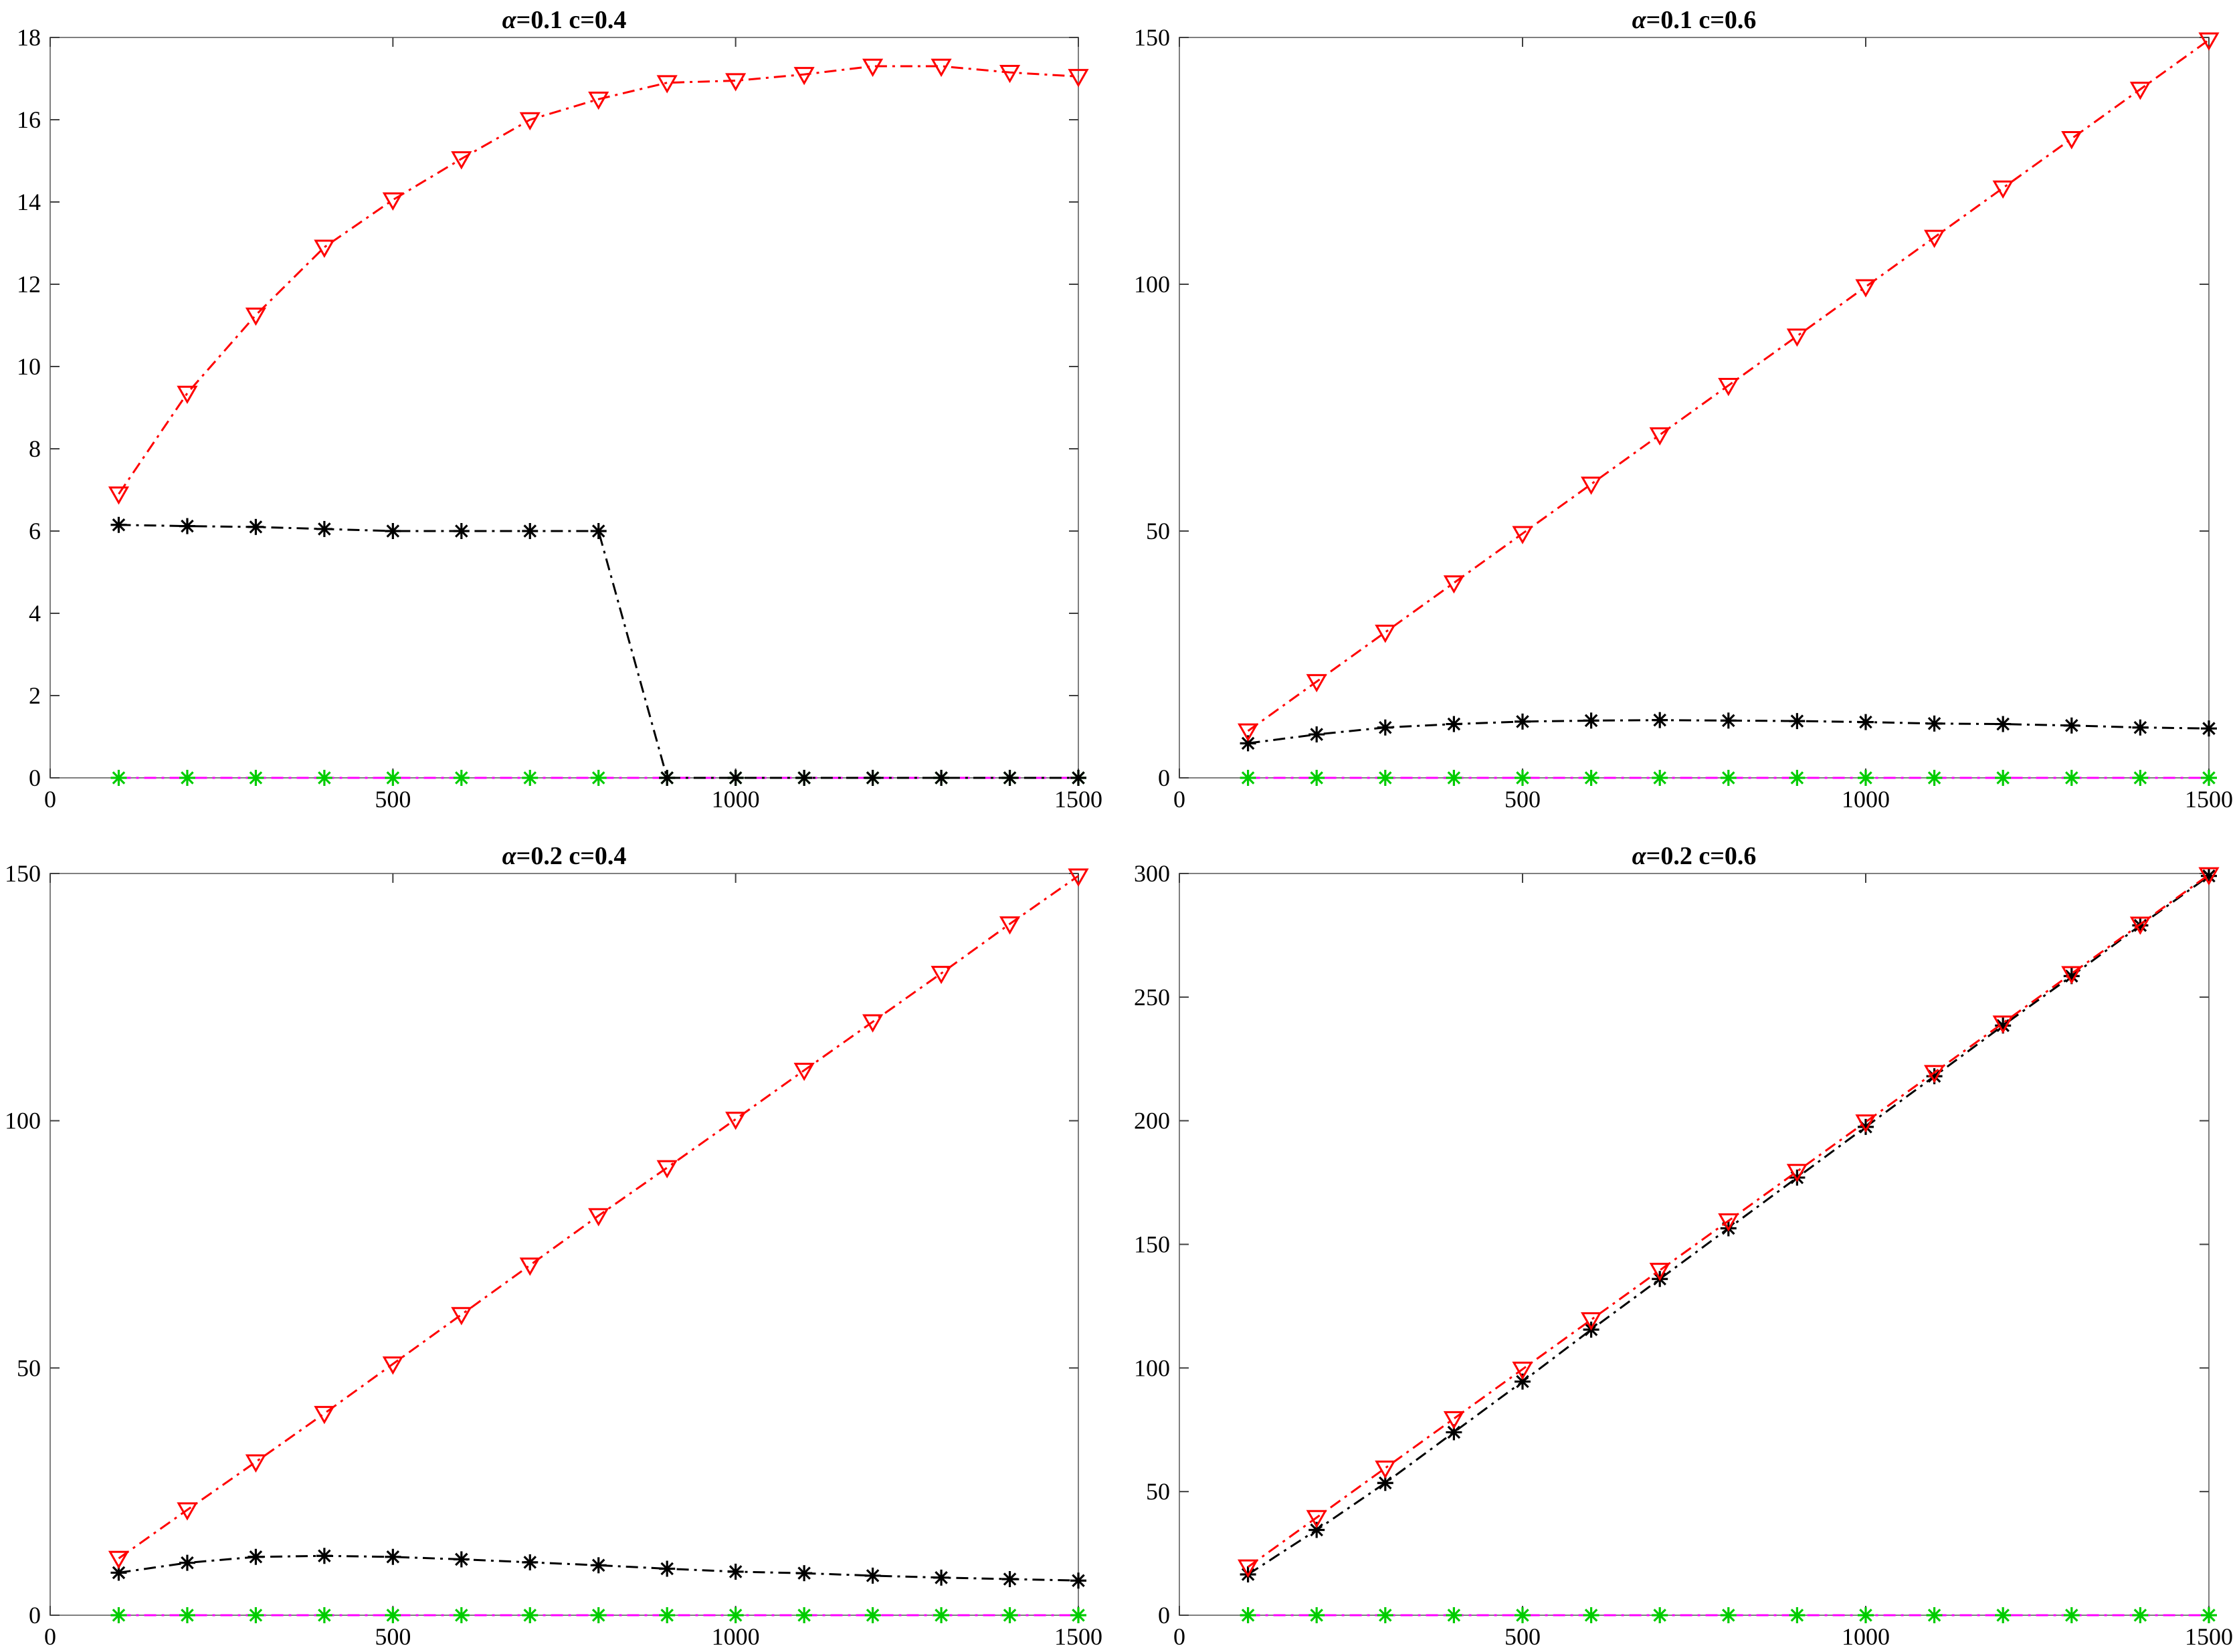 Image resolution: width=2239 pixels, height=1652 pixels. Describe the element at coordinates (1152, 873) in the screenshot. I see `y-tick-label: 300` at that location.